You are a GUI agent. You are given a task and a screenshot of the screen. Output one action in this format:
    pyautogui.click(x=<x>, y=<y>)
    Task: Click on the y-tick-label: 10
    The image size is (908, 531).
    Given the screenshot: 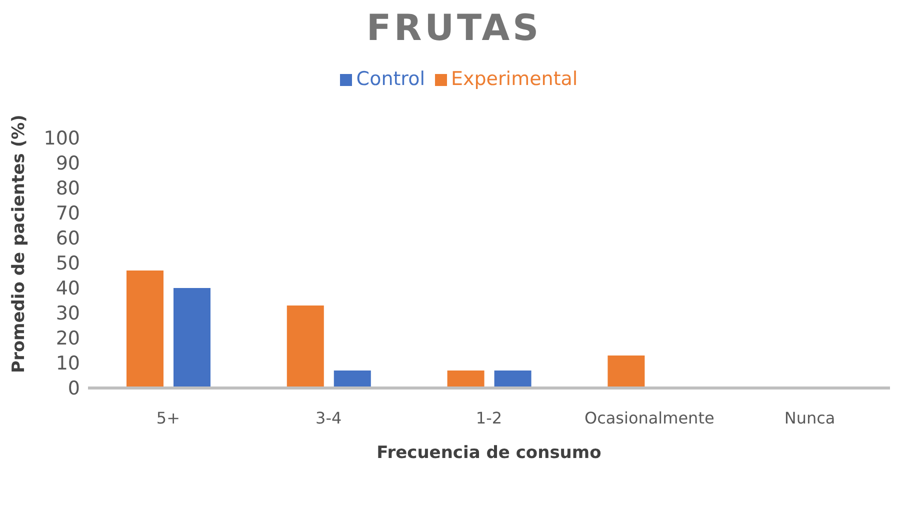 What is the action you would take?
    pyautogui.click(x=68, y=363)
    